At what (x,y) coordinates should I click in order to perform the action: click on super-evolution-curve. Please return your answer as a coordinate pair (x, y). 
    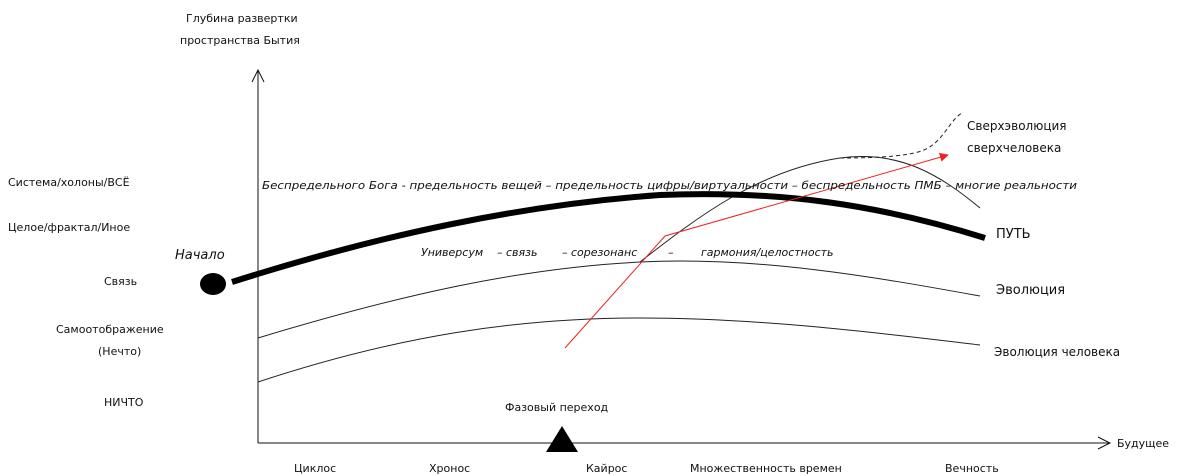
    Looking at the image, I should click on (810, 209).